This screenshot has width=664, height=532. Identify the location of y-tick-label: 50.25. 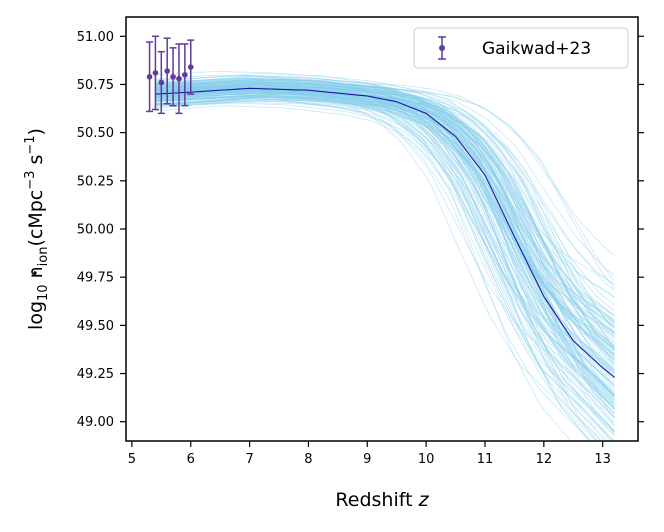
(95, 181).